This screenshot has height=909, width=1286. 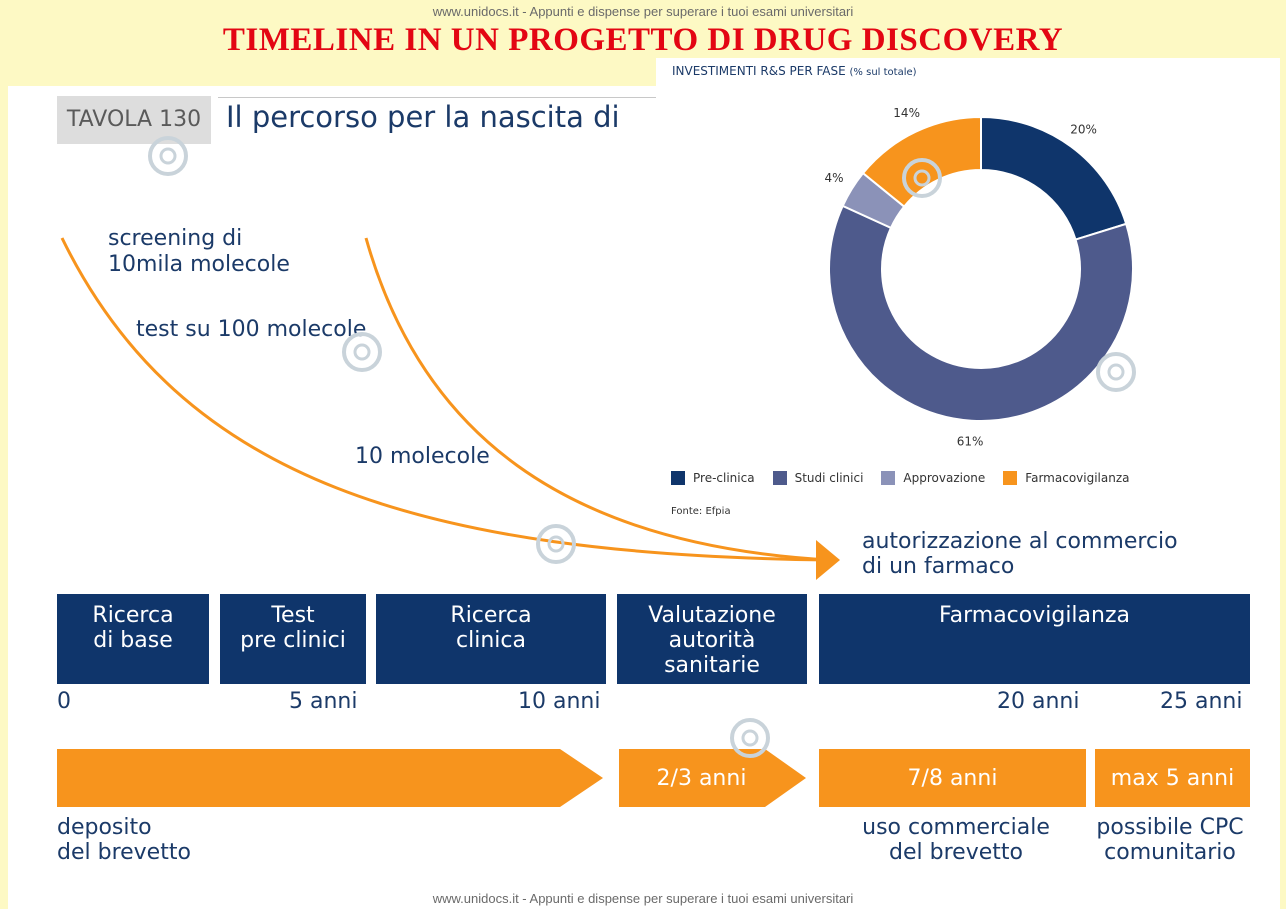 I want to click on legend-item-studi-clinici: Studi clinici, so click(x=818, y=478).